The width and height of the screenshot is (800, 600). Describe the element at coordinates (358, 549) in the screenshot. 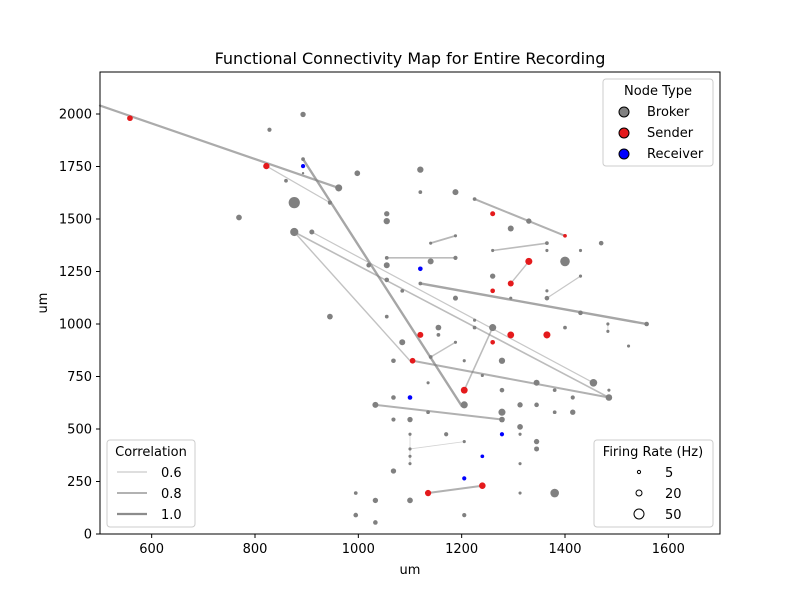

I see `x-tick-label-1000: 1000` at that location.